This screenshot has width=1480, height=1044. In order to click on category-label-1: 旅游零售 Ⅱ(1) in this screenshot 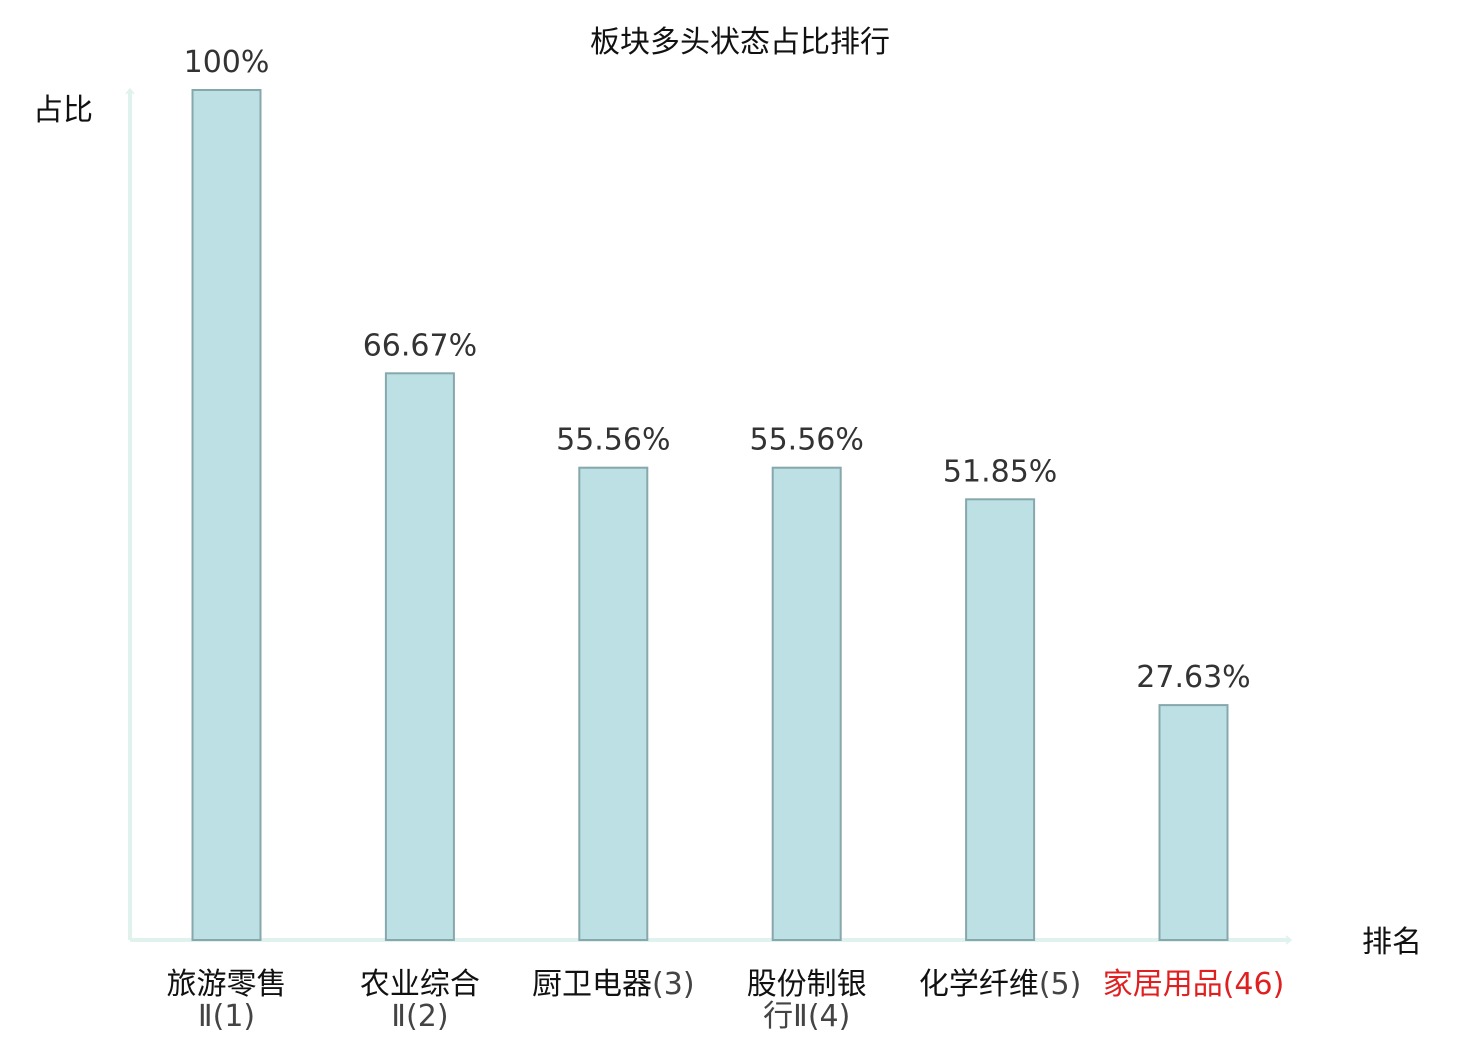, I will do `click(227, 1000)`.